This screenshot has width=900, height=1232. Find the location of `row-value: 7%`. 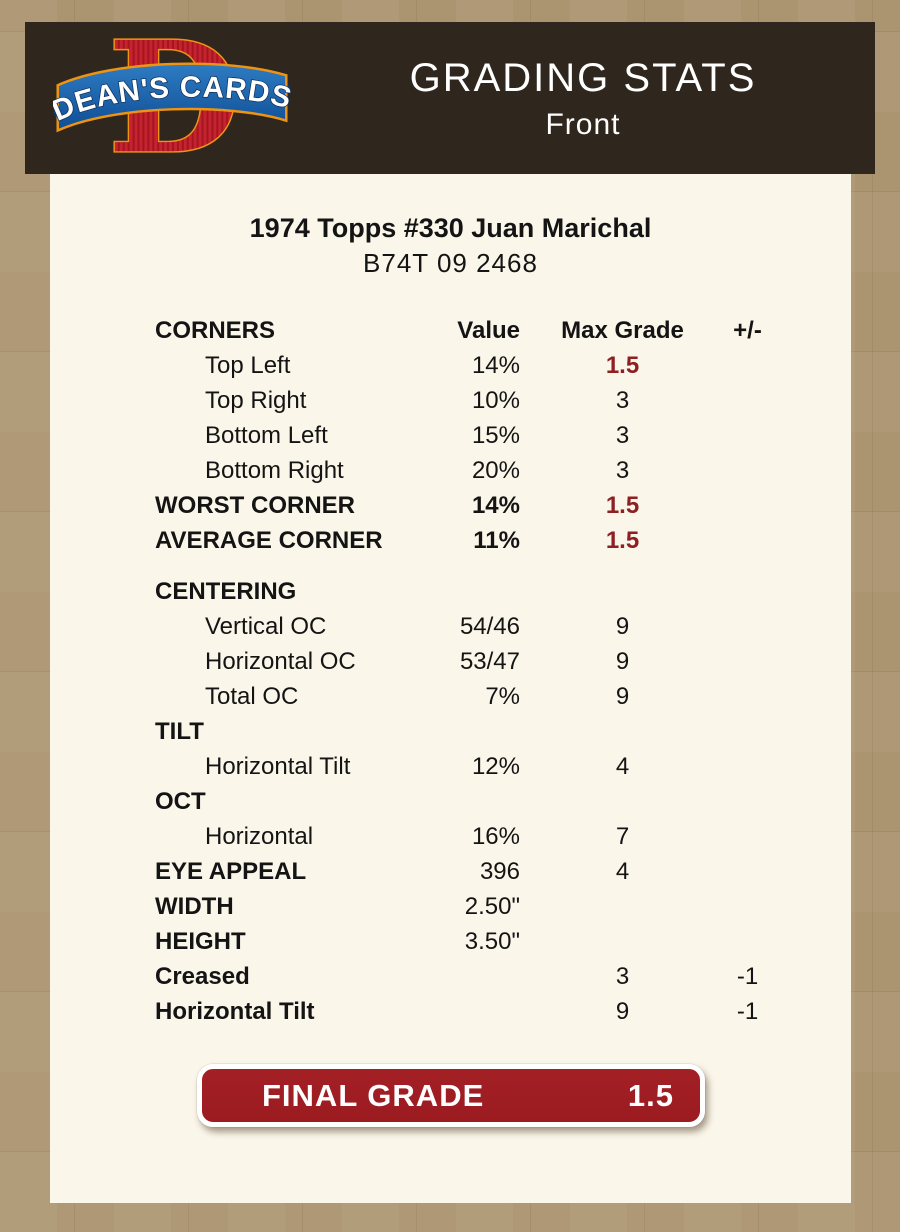

row-value: 7% is located at coordinates (502, 696).